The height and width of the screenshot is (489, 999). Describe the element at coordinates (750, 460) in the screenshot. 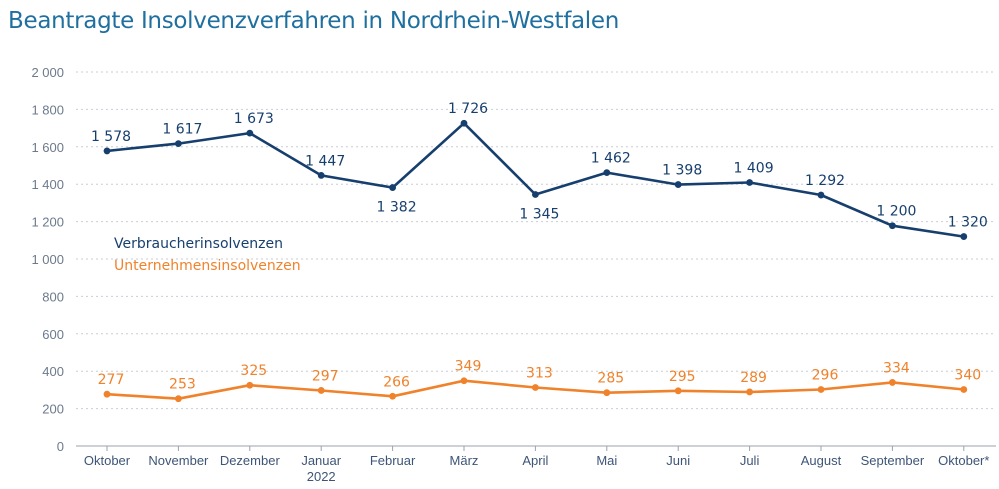

I see `x-tick-label: Juli` at that location.